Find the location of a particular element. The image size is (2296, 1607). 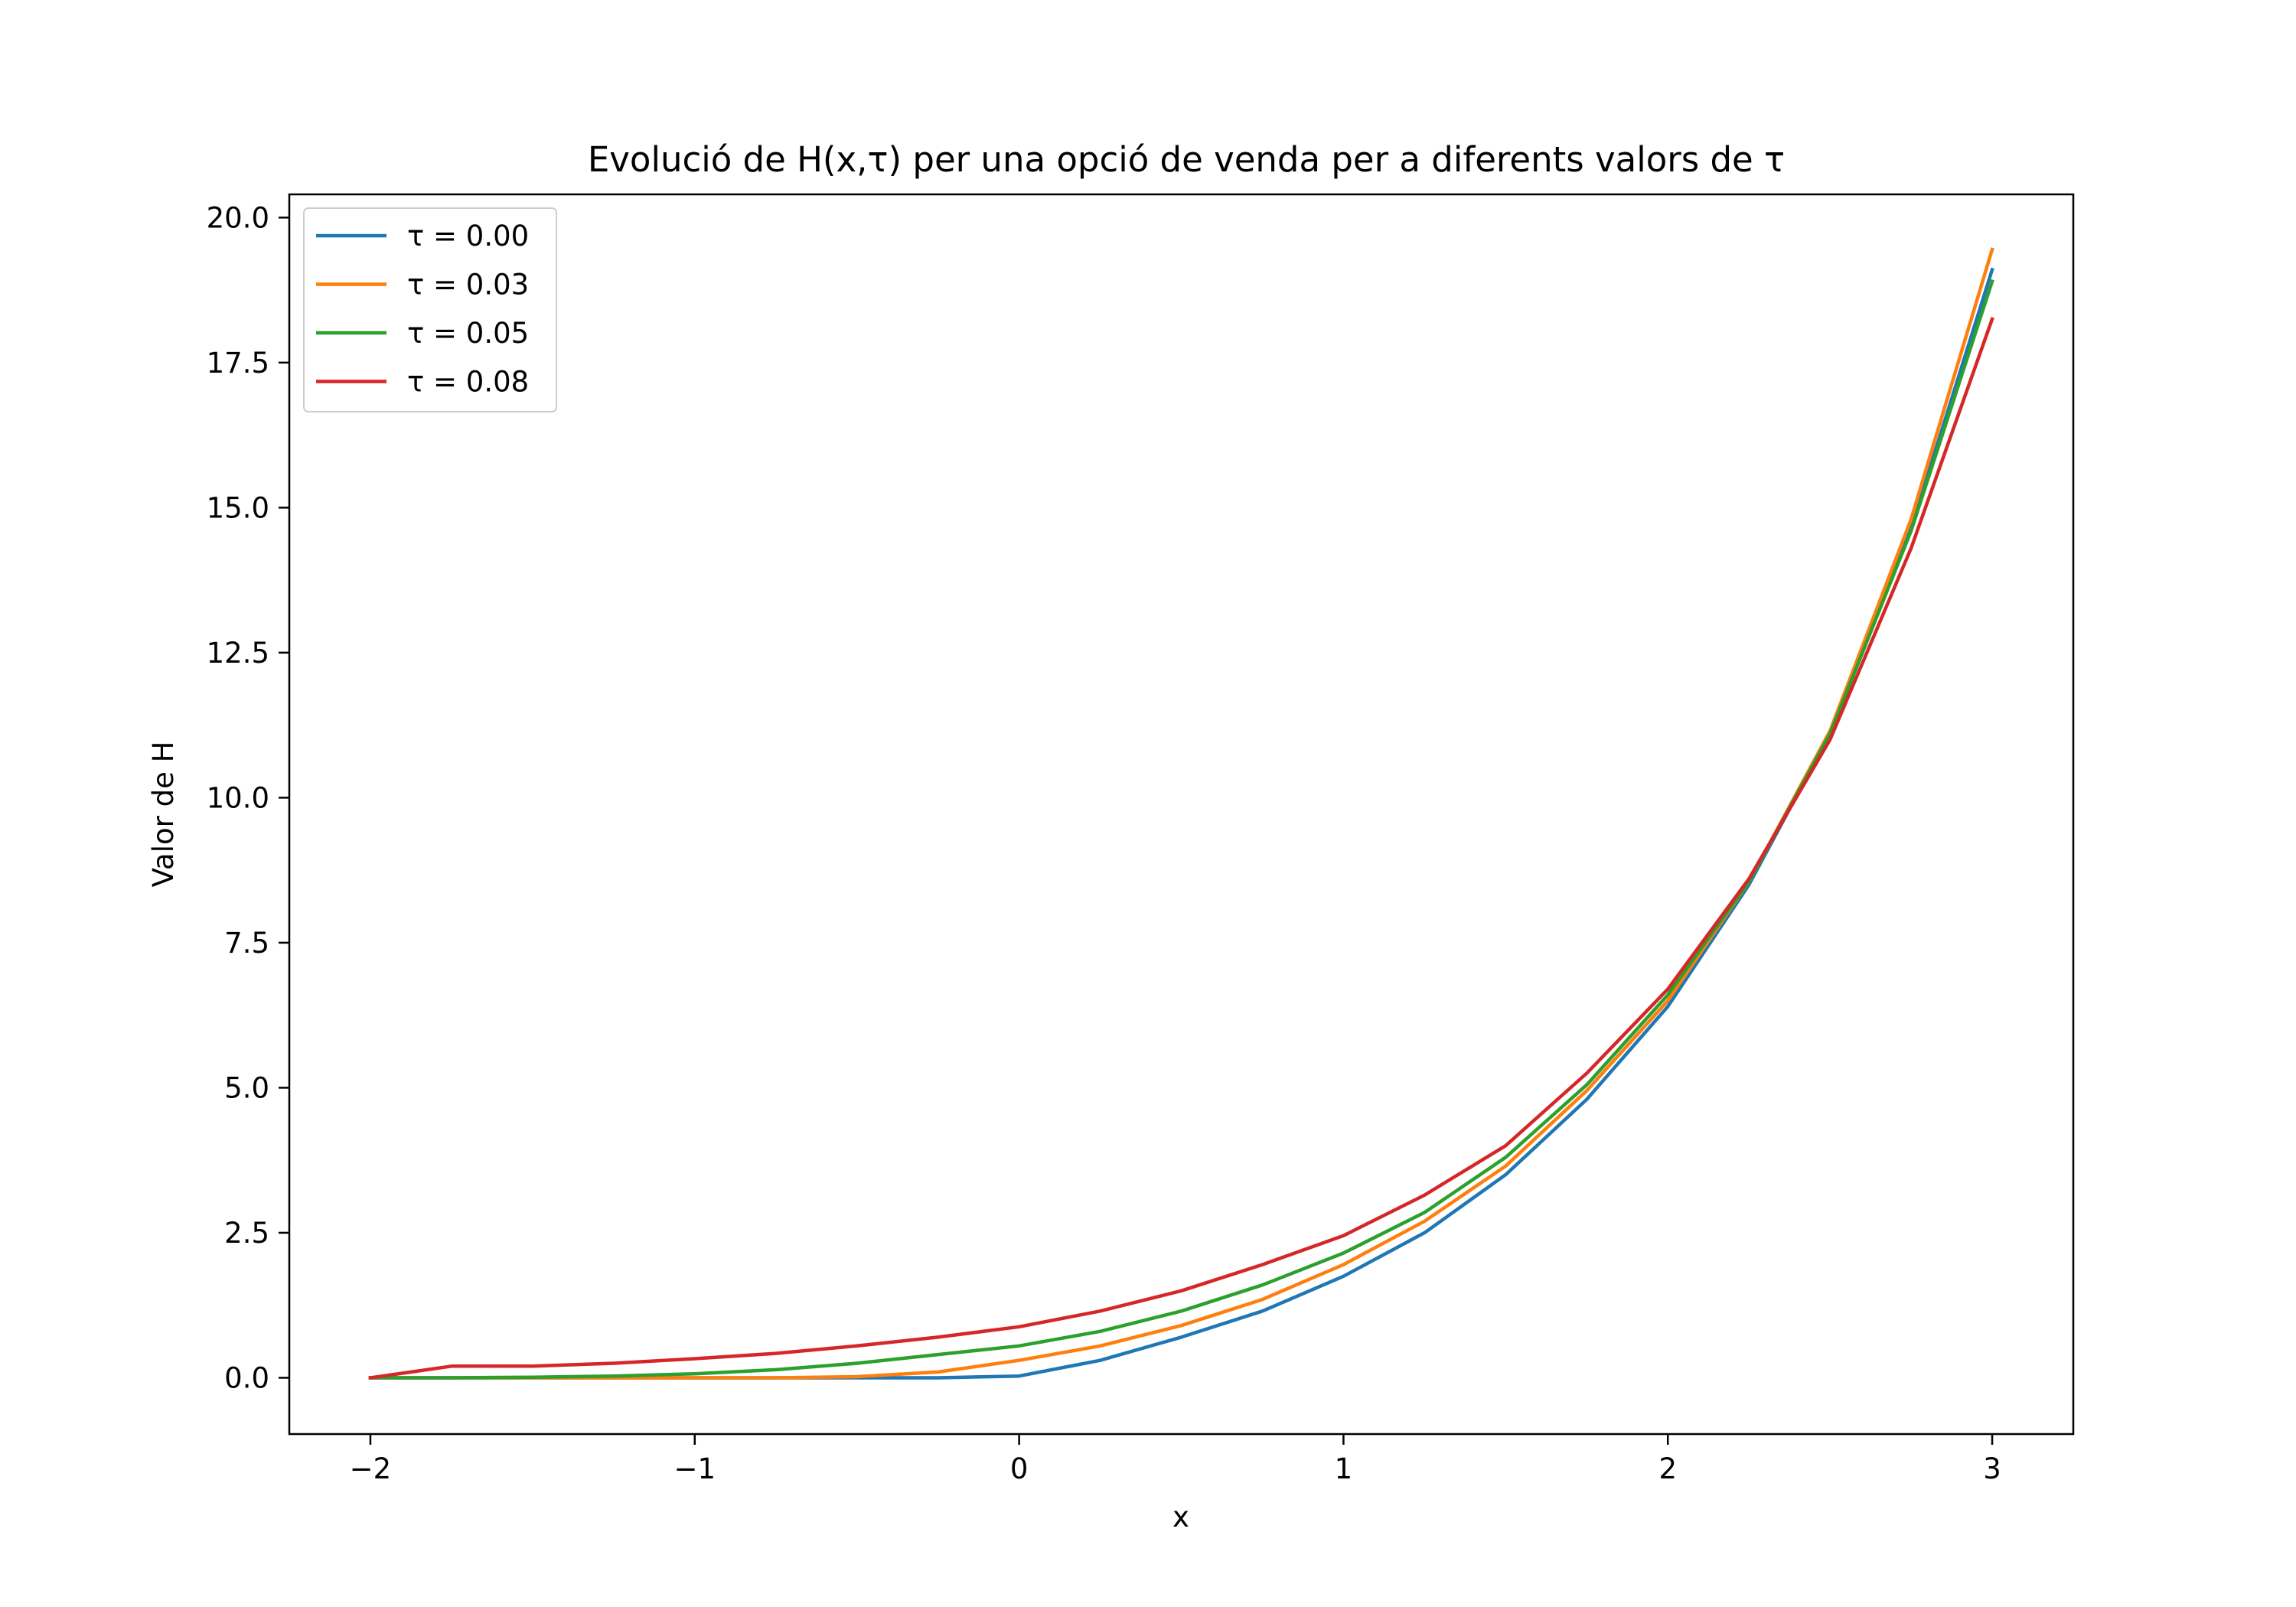

y-axis: 0.0 2.5 5.0 7.5 10.0 12.5 15.0 17.5 20.0 is located at coordinates (248, 797).